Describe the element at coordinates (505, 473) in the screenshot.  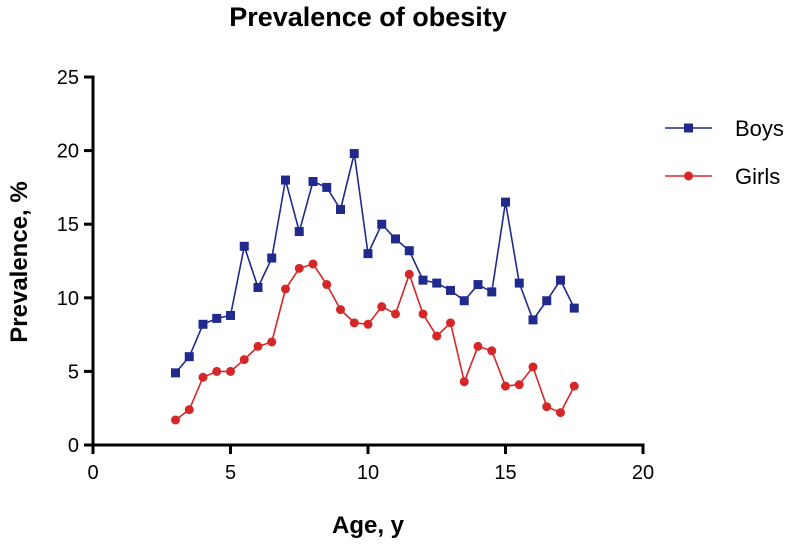
I see `x-tick-label: 15` at that location.